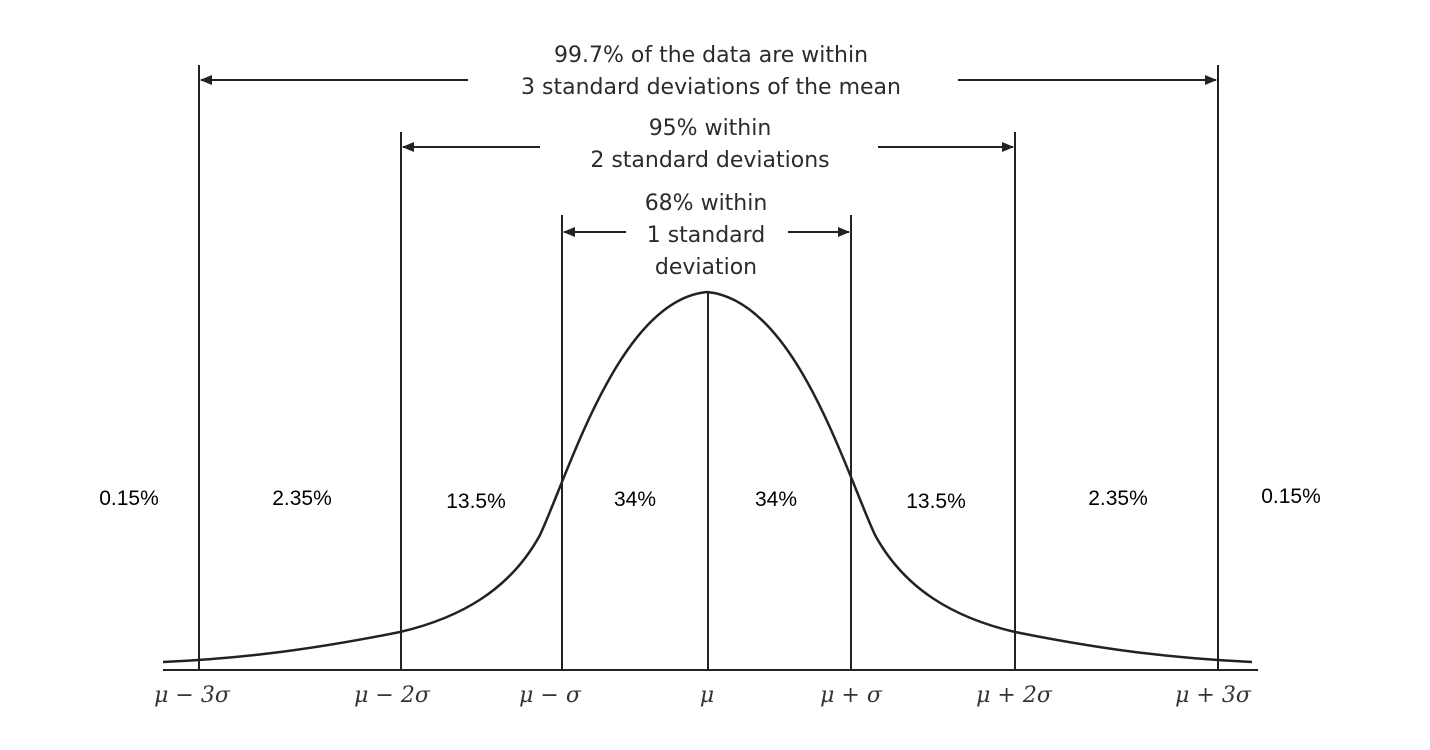 The height and width of the screenshot is (750, 1430). I want to click on range-3sigma-line1: 99.7% of the data are within, so click(711, 55).